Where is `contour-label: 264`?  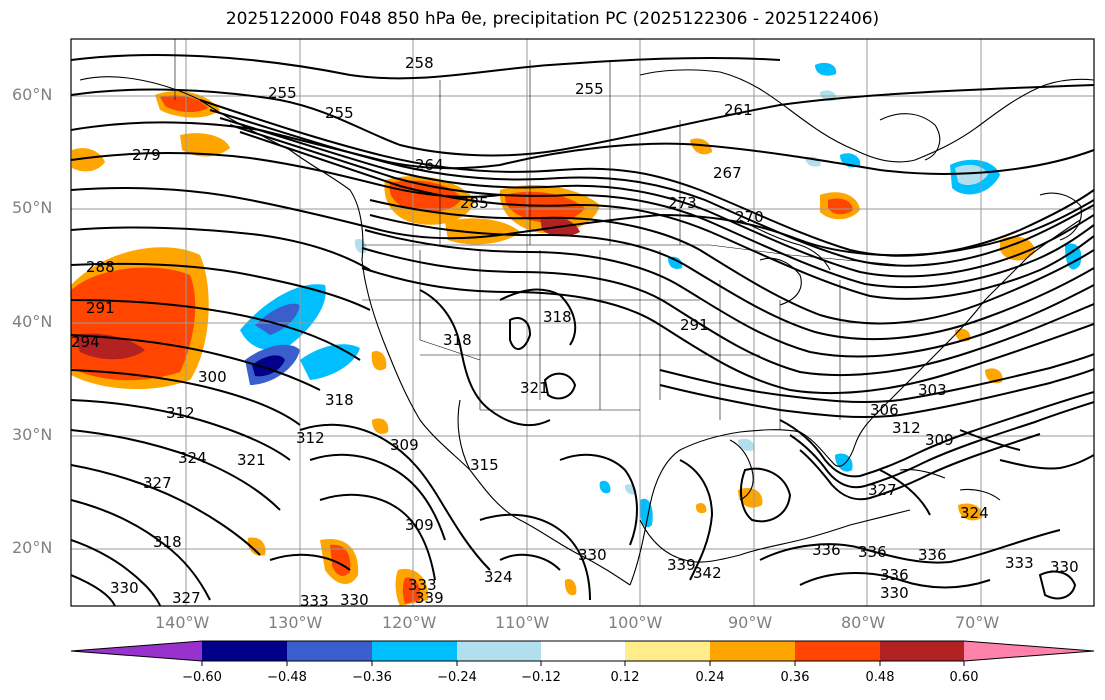 contour-label: 264 is located at coordinates (429, 165).